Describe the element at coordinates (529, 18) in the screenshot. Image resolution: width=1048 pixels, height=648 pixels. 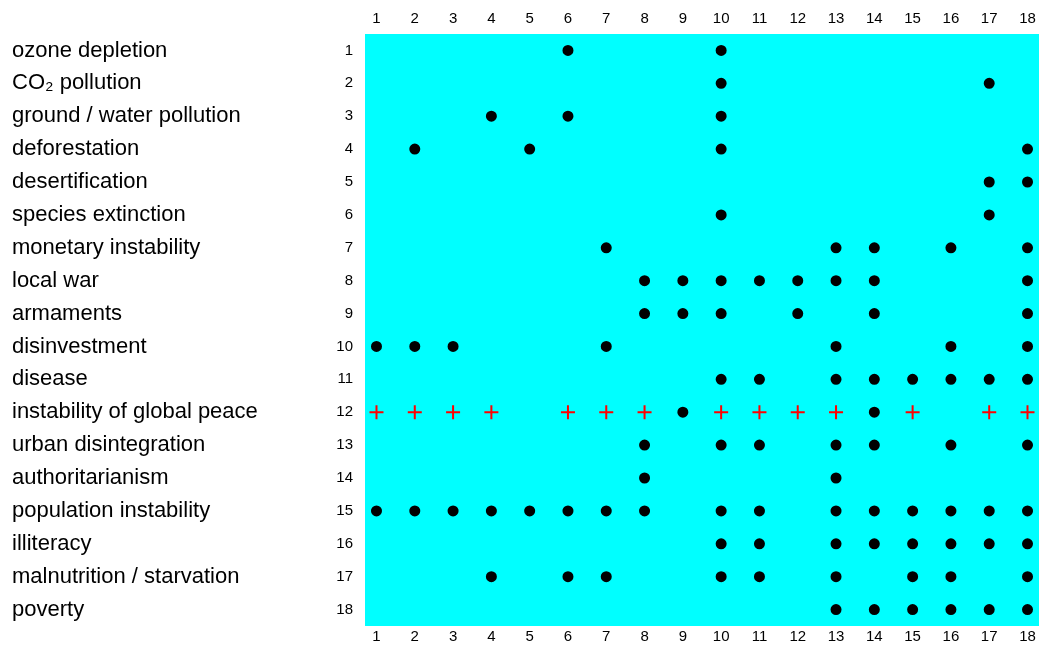
I see `x2-tick-label: 5` at that location.